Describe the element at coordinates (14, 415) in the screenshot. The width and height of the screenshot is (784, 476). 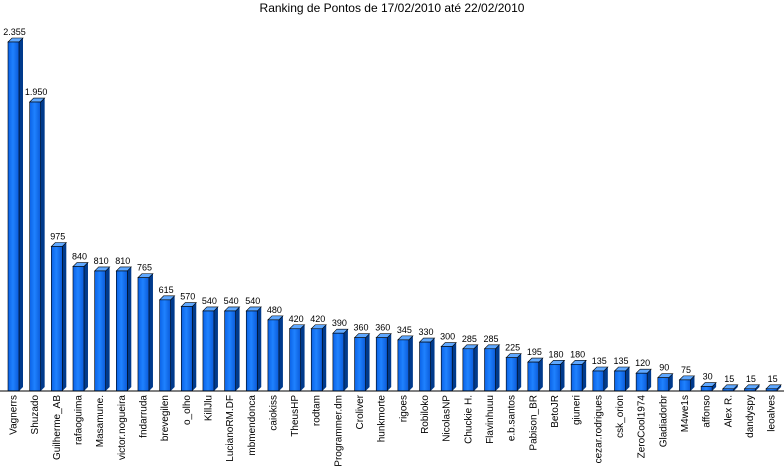
I see `category-label: Vagnerrs` at that location.